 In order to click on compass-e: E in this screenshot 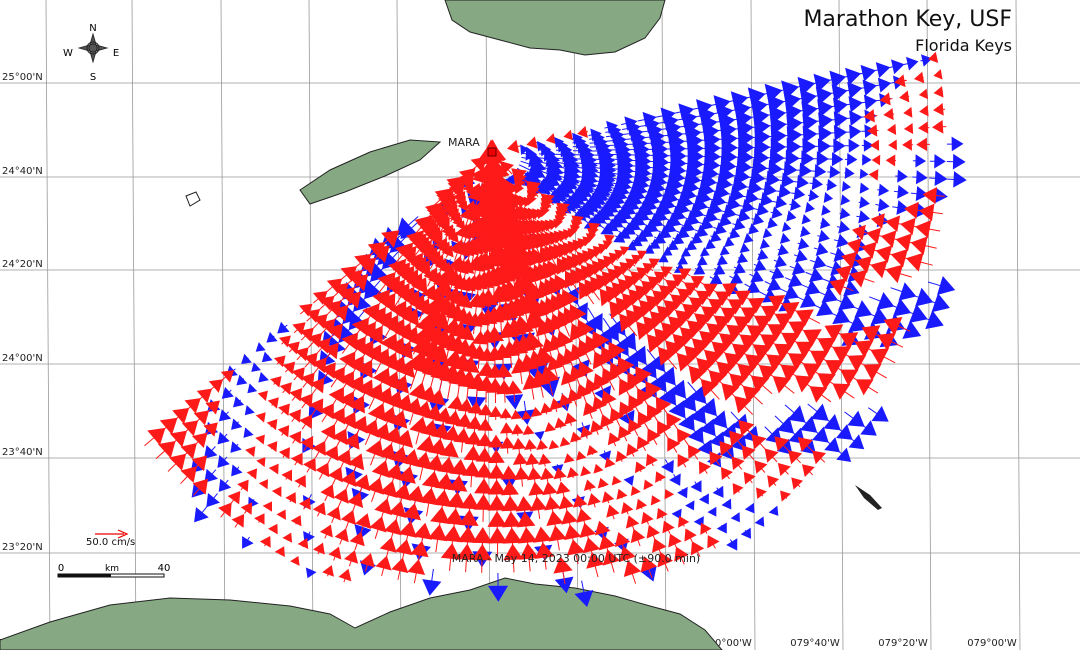, I will do `click(116, 53)`.